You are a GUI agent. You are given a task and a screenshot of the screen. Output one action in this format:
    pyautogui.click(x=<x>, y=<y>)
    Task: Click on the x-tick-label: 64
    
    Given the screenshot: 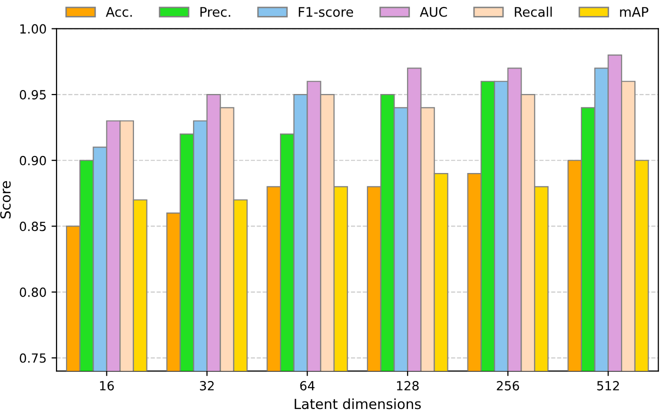 What is the action you would take?
    pyautogui.click(x=307, y=385)
    